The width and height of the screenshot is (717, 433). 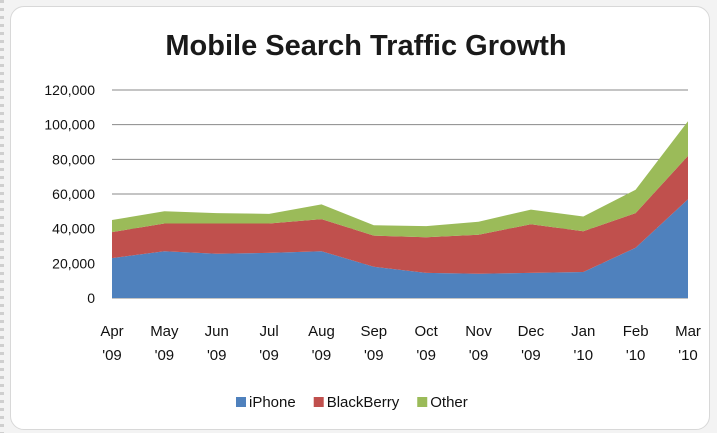 I want to click on y-tick-label: 20,000, so click(x=73, y=263).